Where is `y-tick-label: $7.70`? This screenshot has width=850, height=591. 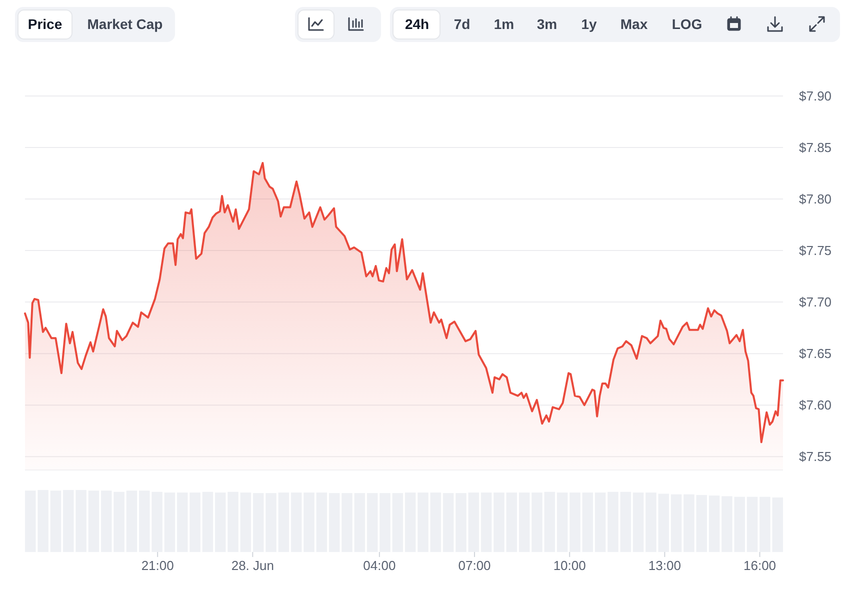
y-tick-label: $7.70 is located at coordinates (815, 302).